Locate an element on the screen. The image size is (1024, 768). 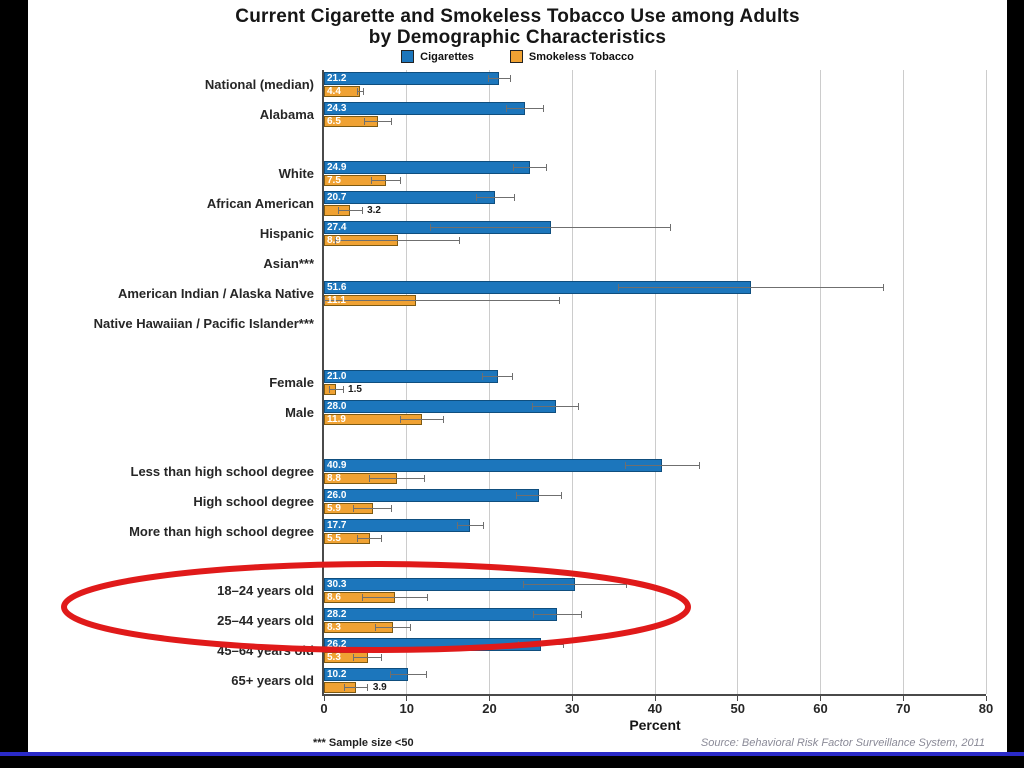
chart-row: American Indian / Alaska Native 51.6 11.1 is located at coordinates (517, 294).